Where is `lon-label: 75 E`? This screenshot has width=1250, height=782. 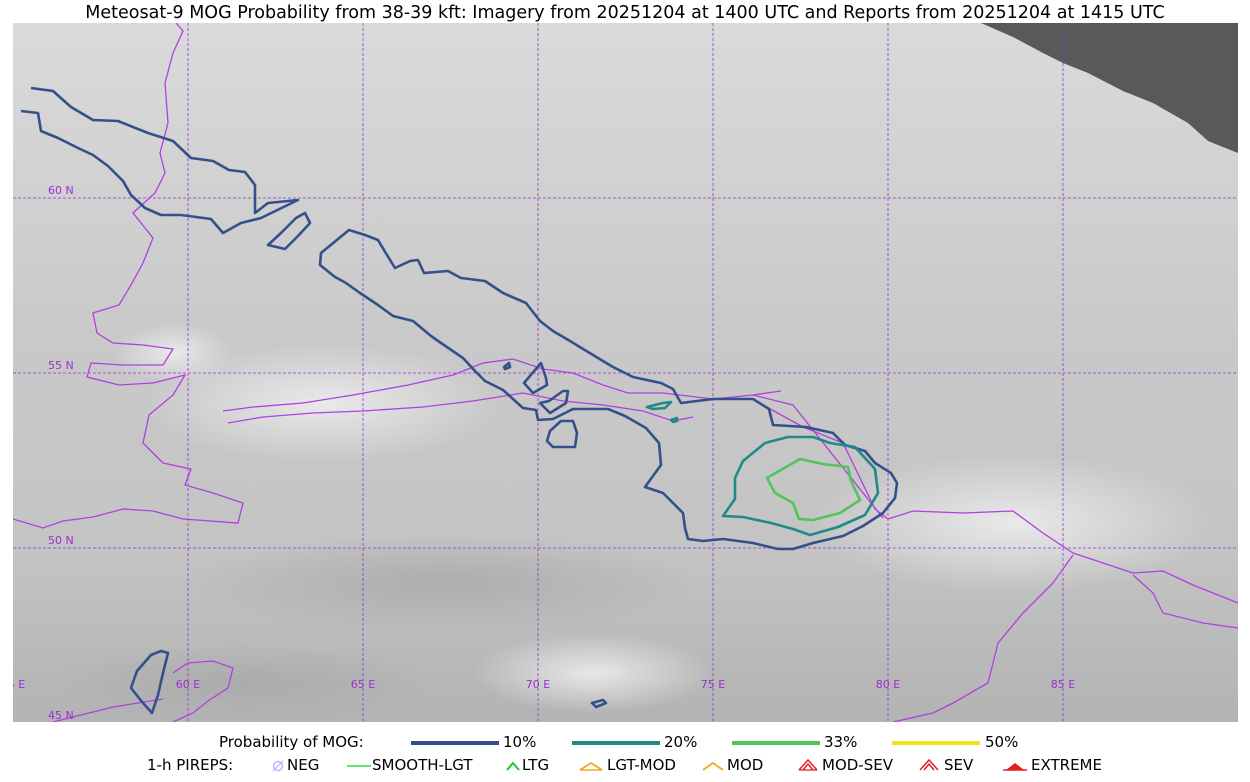 lon-label: 75 E is located at coordinates (713, 684).